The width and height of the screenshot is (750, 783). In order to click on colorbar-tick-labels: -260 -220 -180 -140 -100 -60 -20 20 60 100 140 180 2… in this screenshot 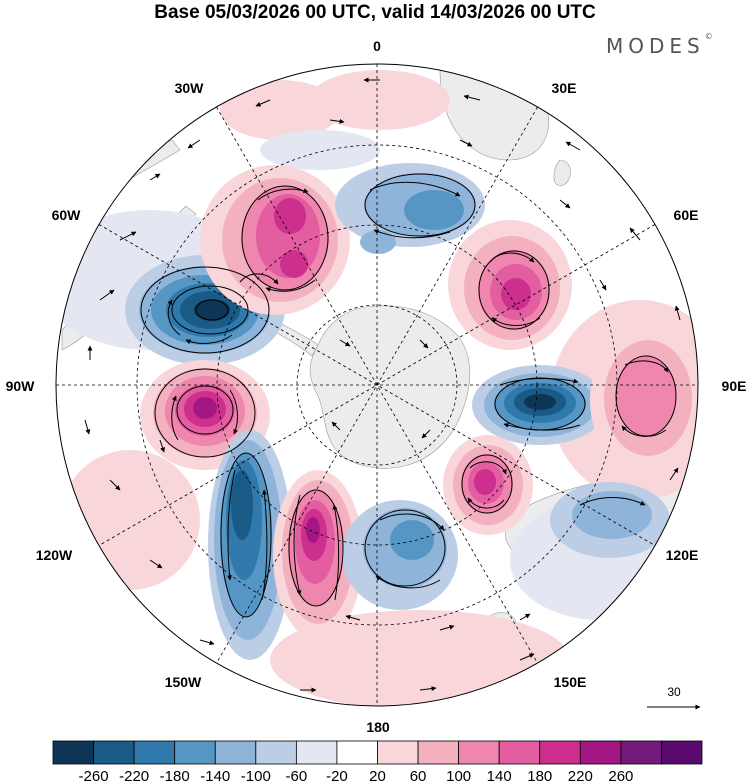, I will do `click(356, 775)`.